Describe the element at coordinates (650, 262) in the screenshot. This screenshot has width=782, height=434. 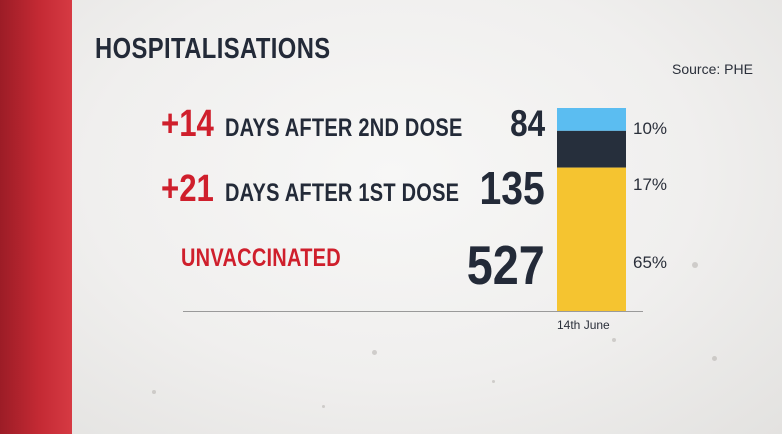
I see `series-percent-unvaccinated: 65%` at that location.